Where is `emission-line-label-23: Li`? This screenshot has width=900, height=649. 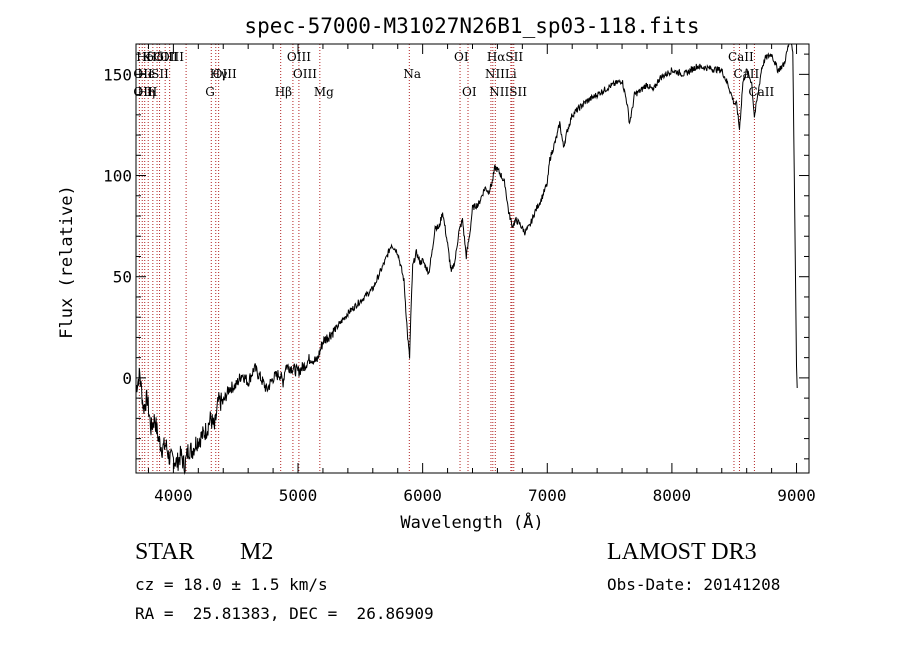 emission-line-label-23: Li is located at coordinates (511, 74).